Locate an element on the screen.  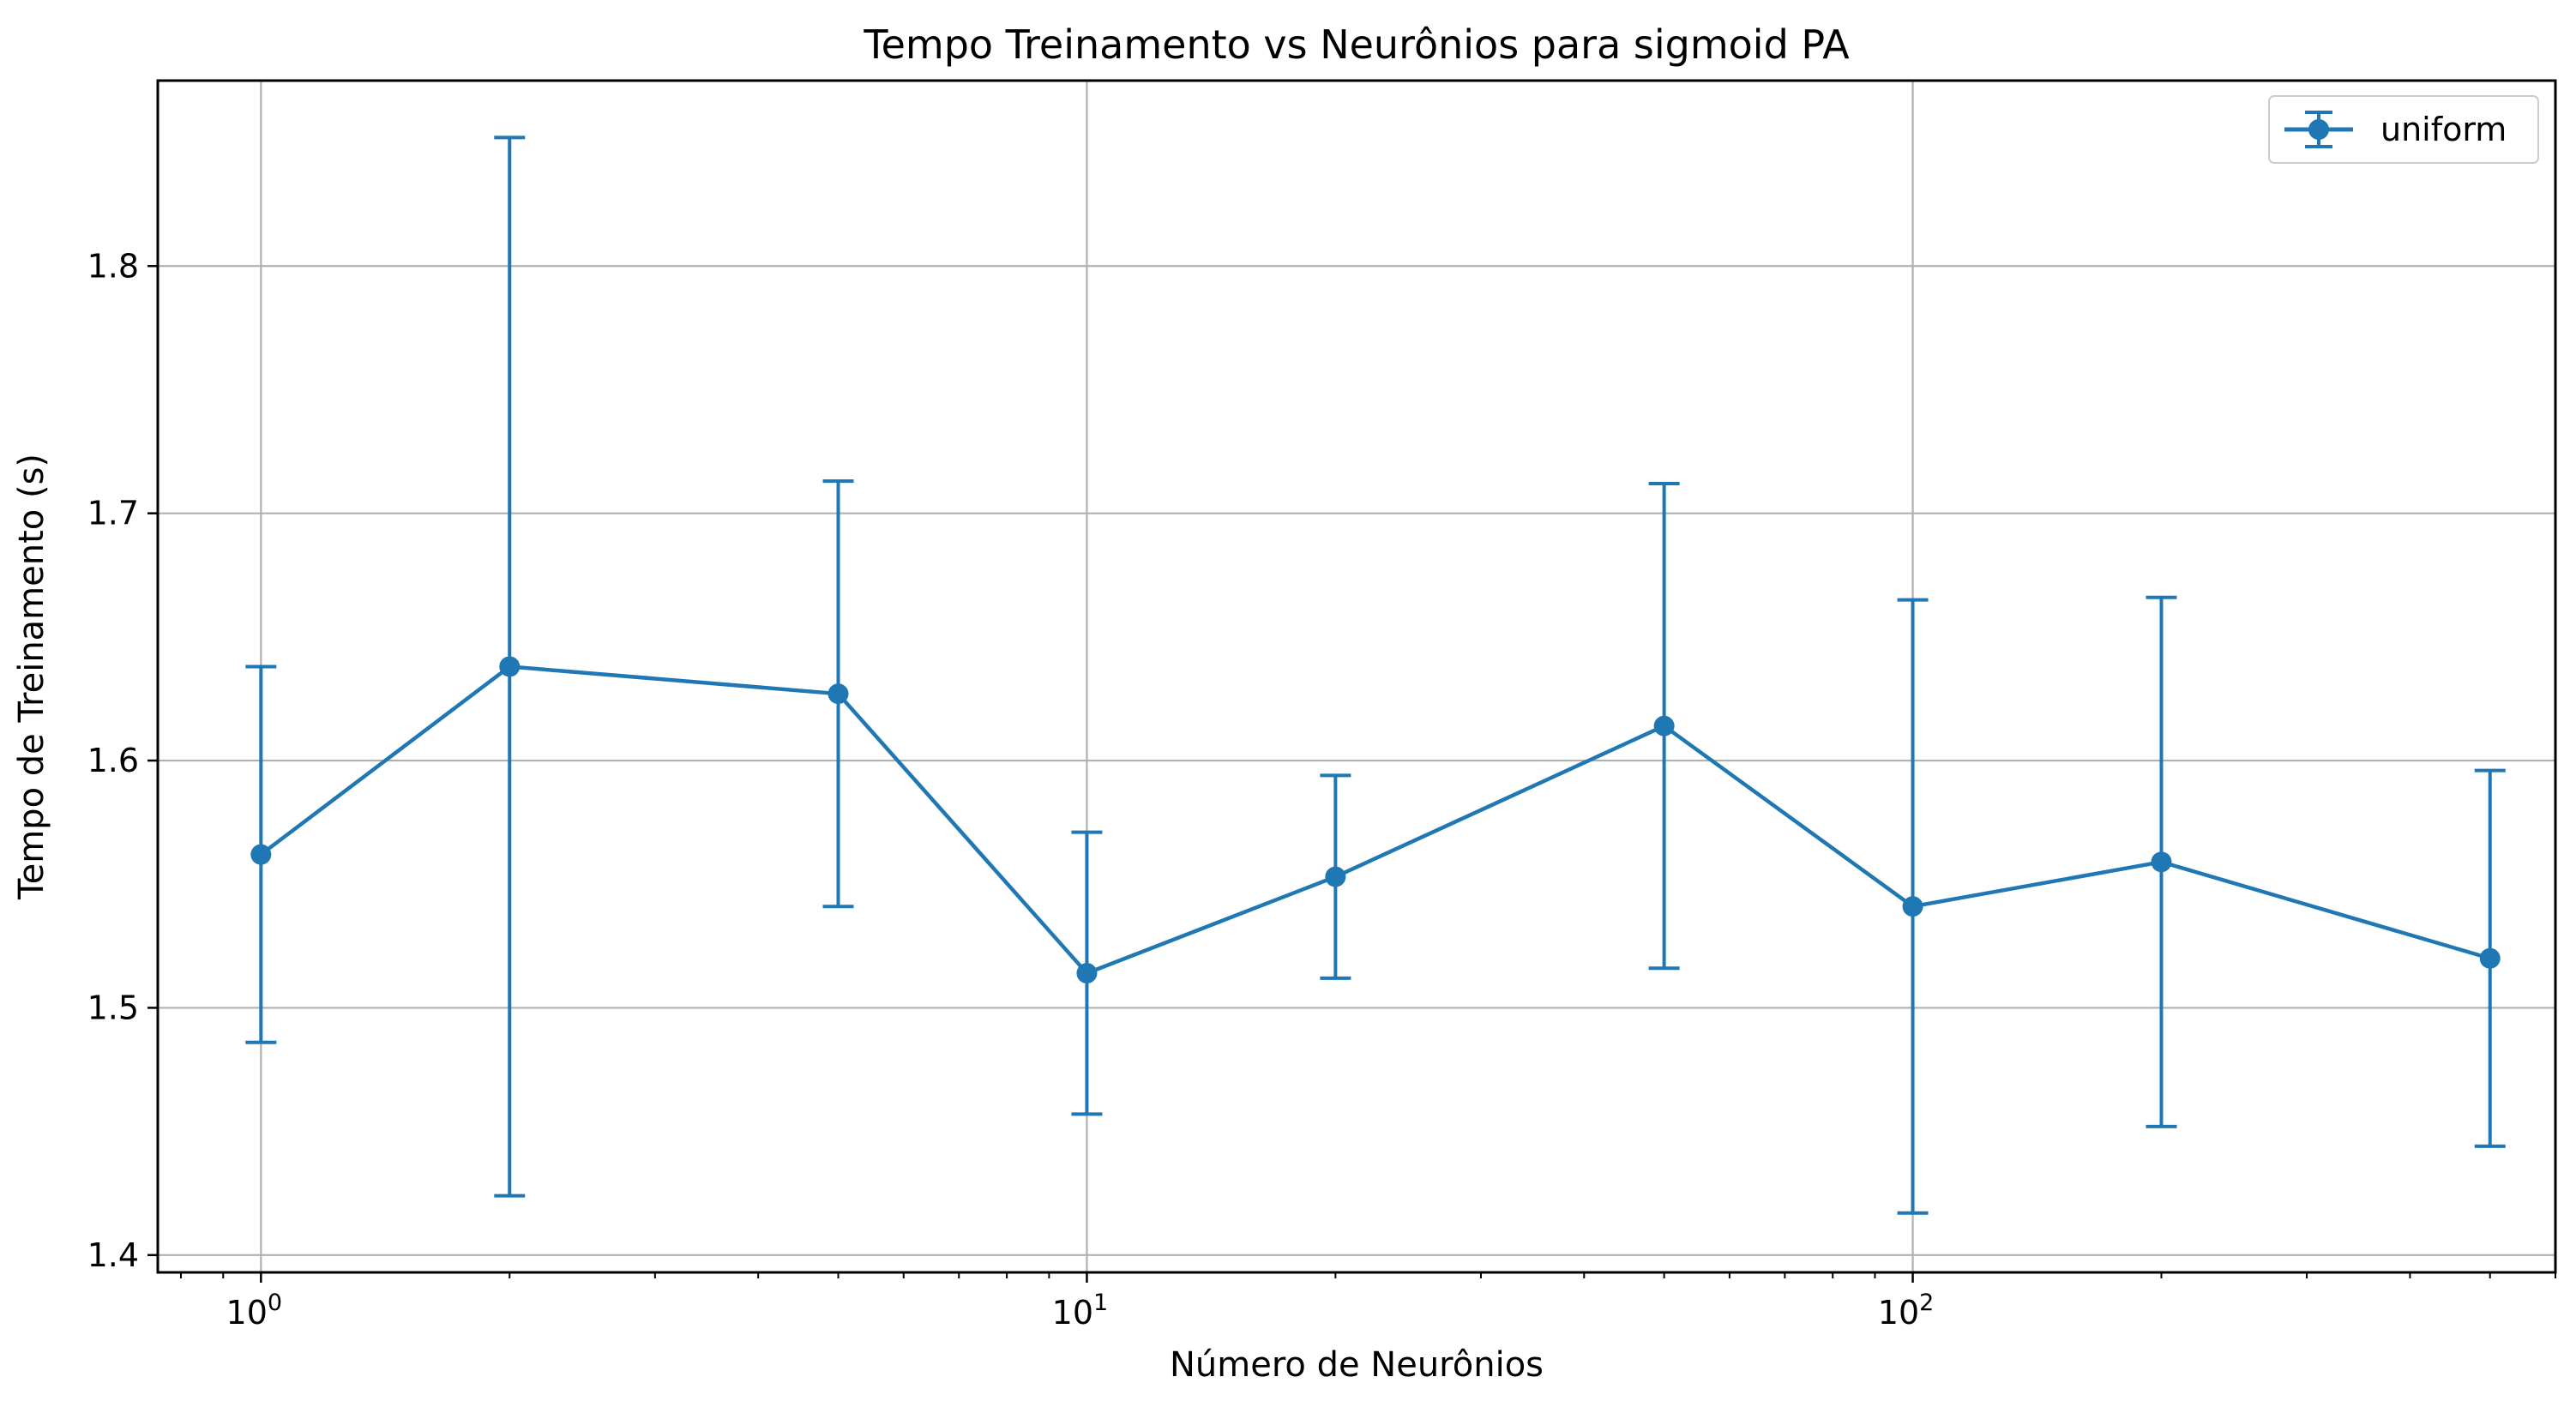
legend-box is located at coordinates (2403, 129).